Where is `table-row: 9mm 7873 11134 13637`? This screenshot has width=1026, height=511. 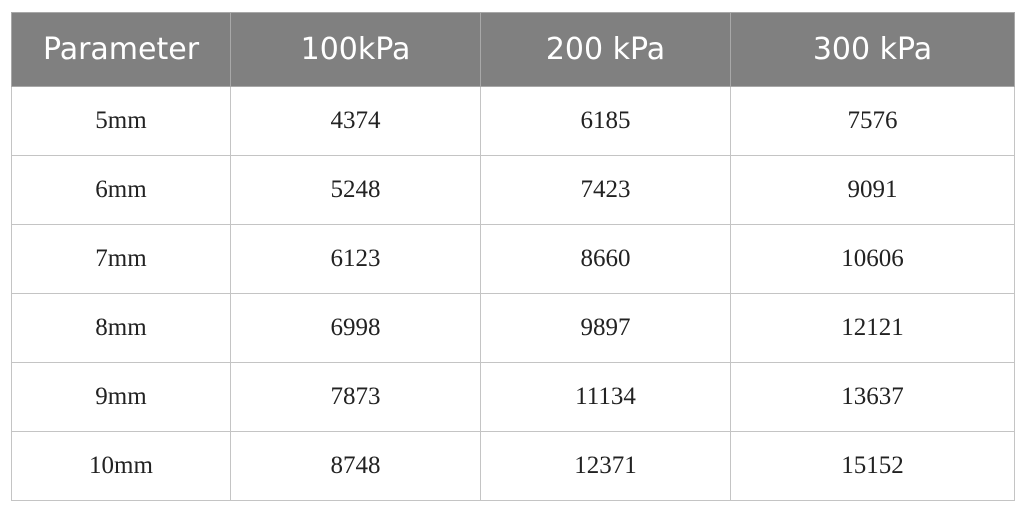
table-row: 9mm 7873 11134 13637 is located at coordinates (513, 397).